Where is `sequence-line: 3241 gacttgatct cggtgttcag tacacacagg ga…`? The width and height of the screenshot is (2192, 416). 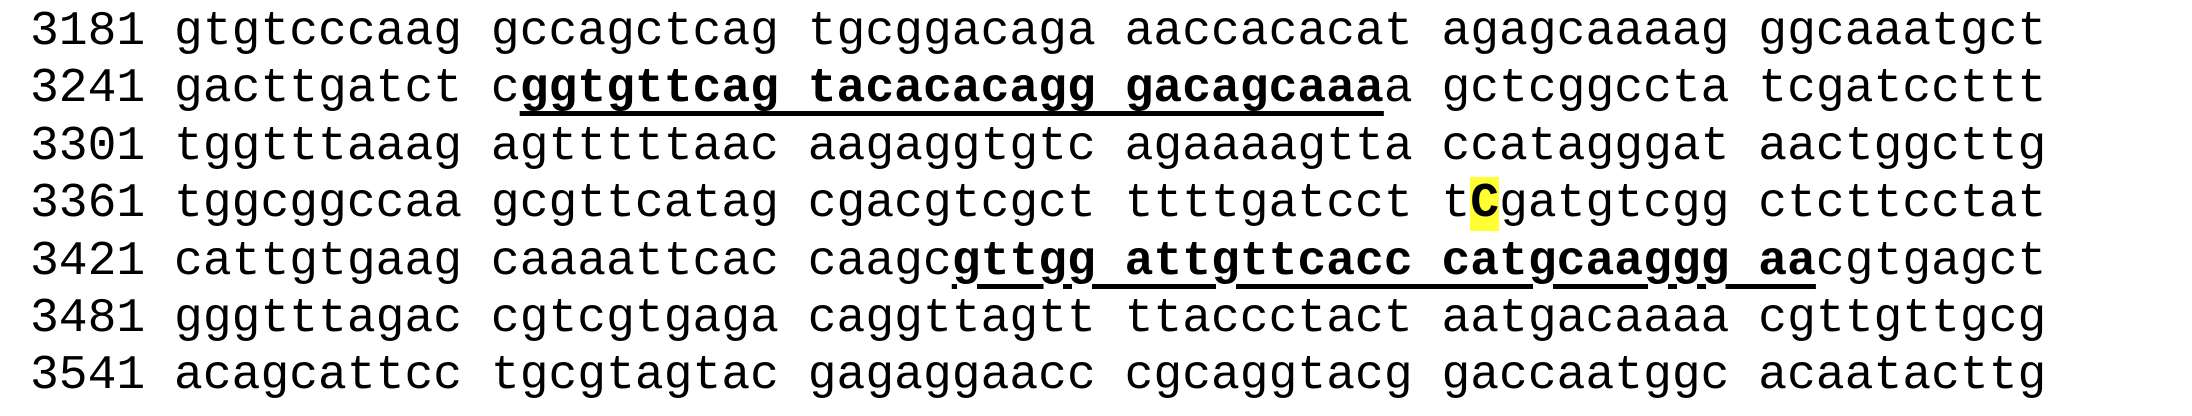 sequence-line: 3241 gacttgatct cggtgttcag tacacacagg ga… is located at coordinates (1038, 89).